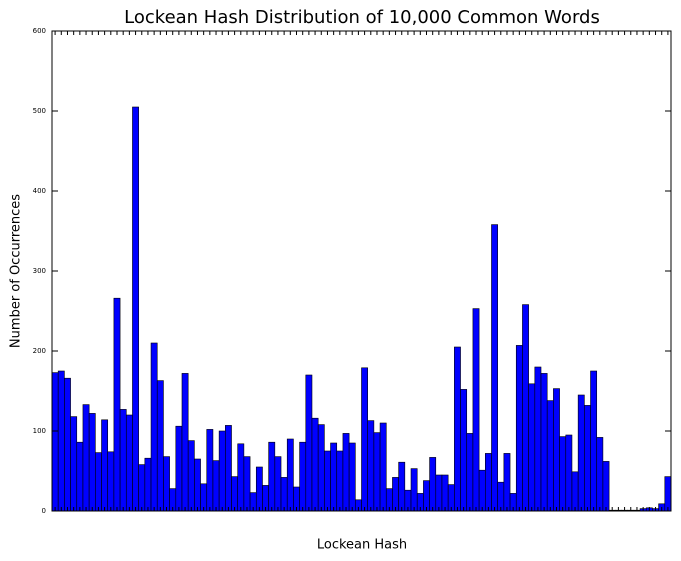 This screenshot has height=561, width=681. Describe the element at coordinates (39, 351) in the screenshot. I see `y-tick-label: 200` at that location.